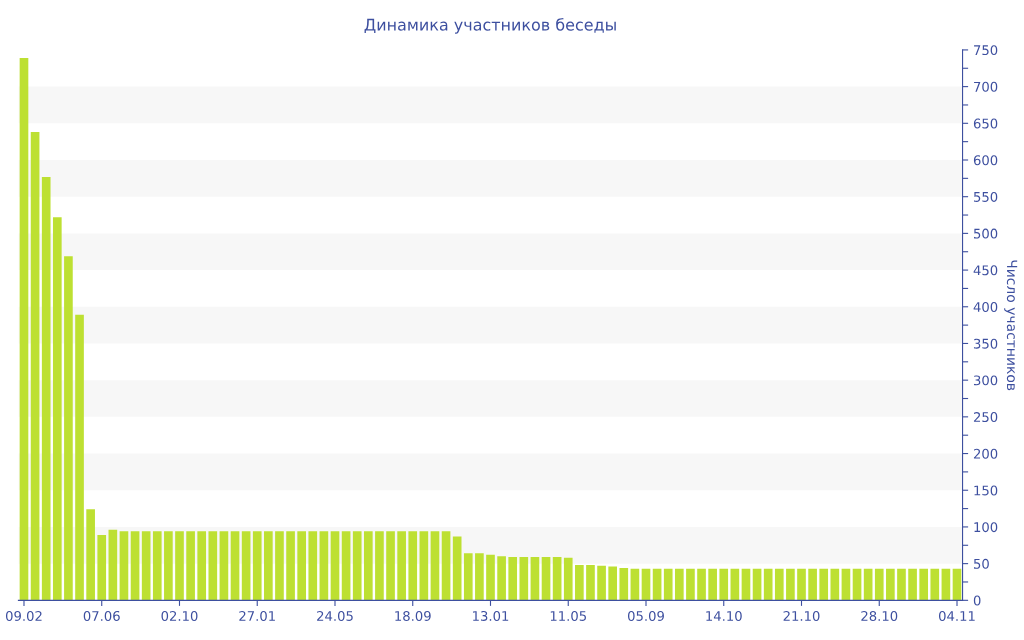 The image size is (1024, 640). Describe the element at coordinates (645, 615) in the screenshot. I see `x-tick-label: 05.09` at that location.